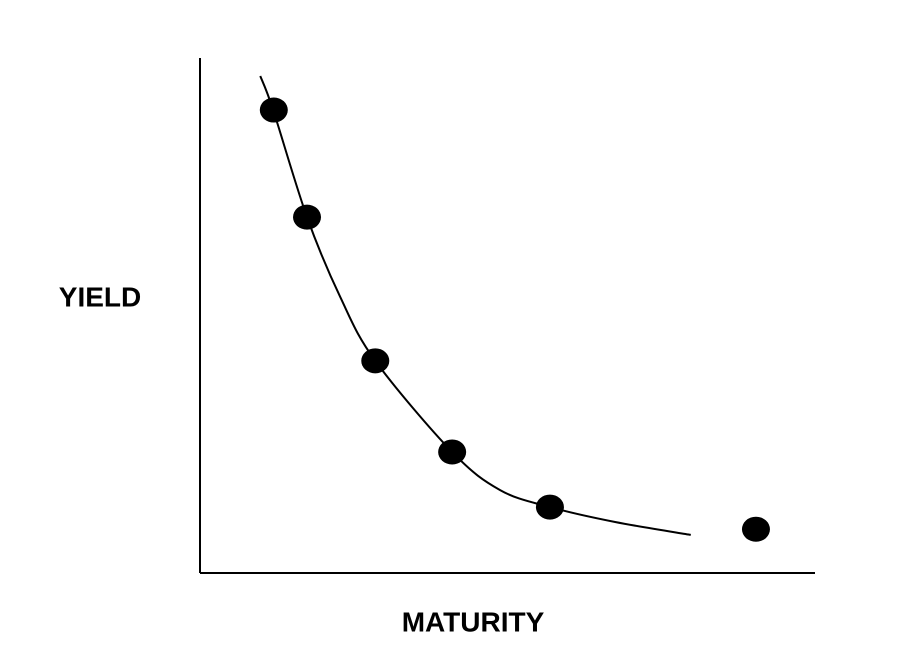  I want to click on x-axis-label: MATURITY, so click(473, 621).